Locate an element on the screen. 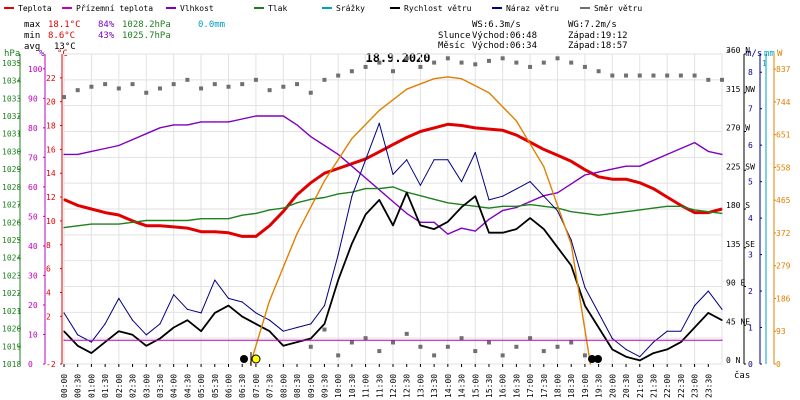 This screenshot has width=800, height=400. sun-moon-markers is located at coordinates (421, 359).